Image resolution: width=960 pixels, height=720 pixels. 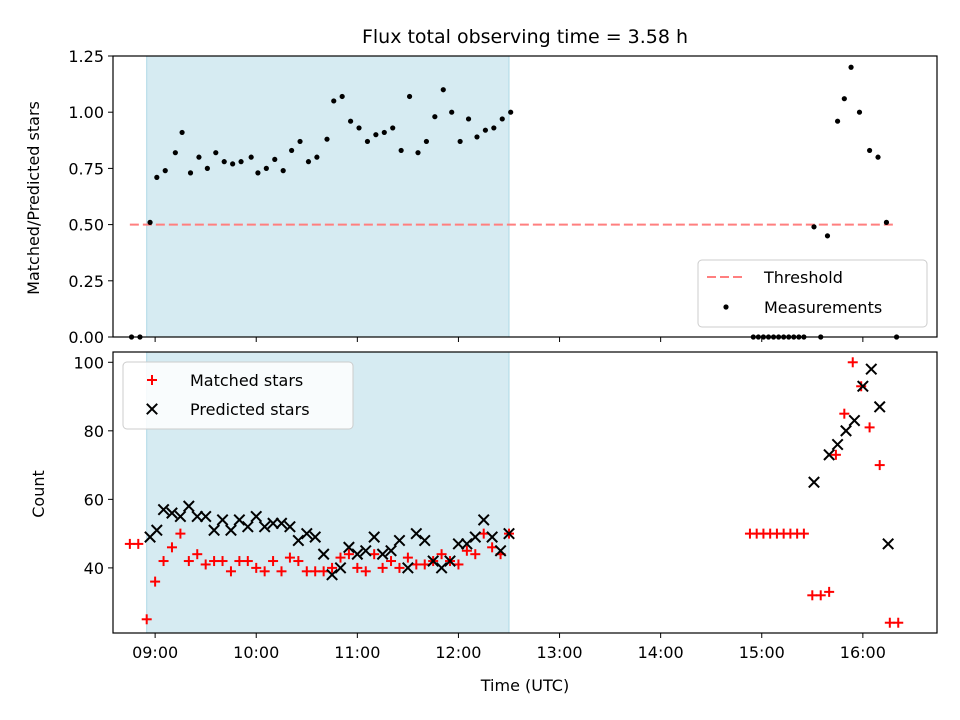 What do you see at coordinates (86, 168) in the screenshot?
I see `y-tick-label: 0.75` at bounding box center [86, 168].